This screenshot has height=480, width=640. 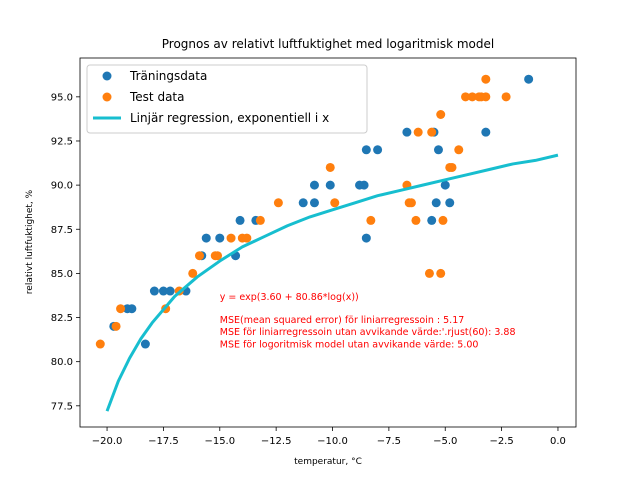 What do you see at coordinates (289, 297) in the screenshot?
I see `annotation-text: y = exp(3.60 + 80.86*log(x))` at bounding box center [289, 297].